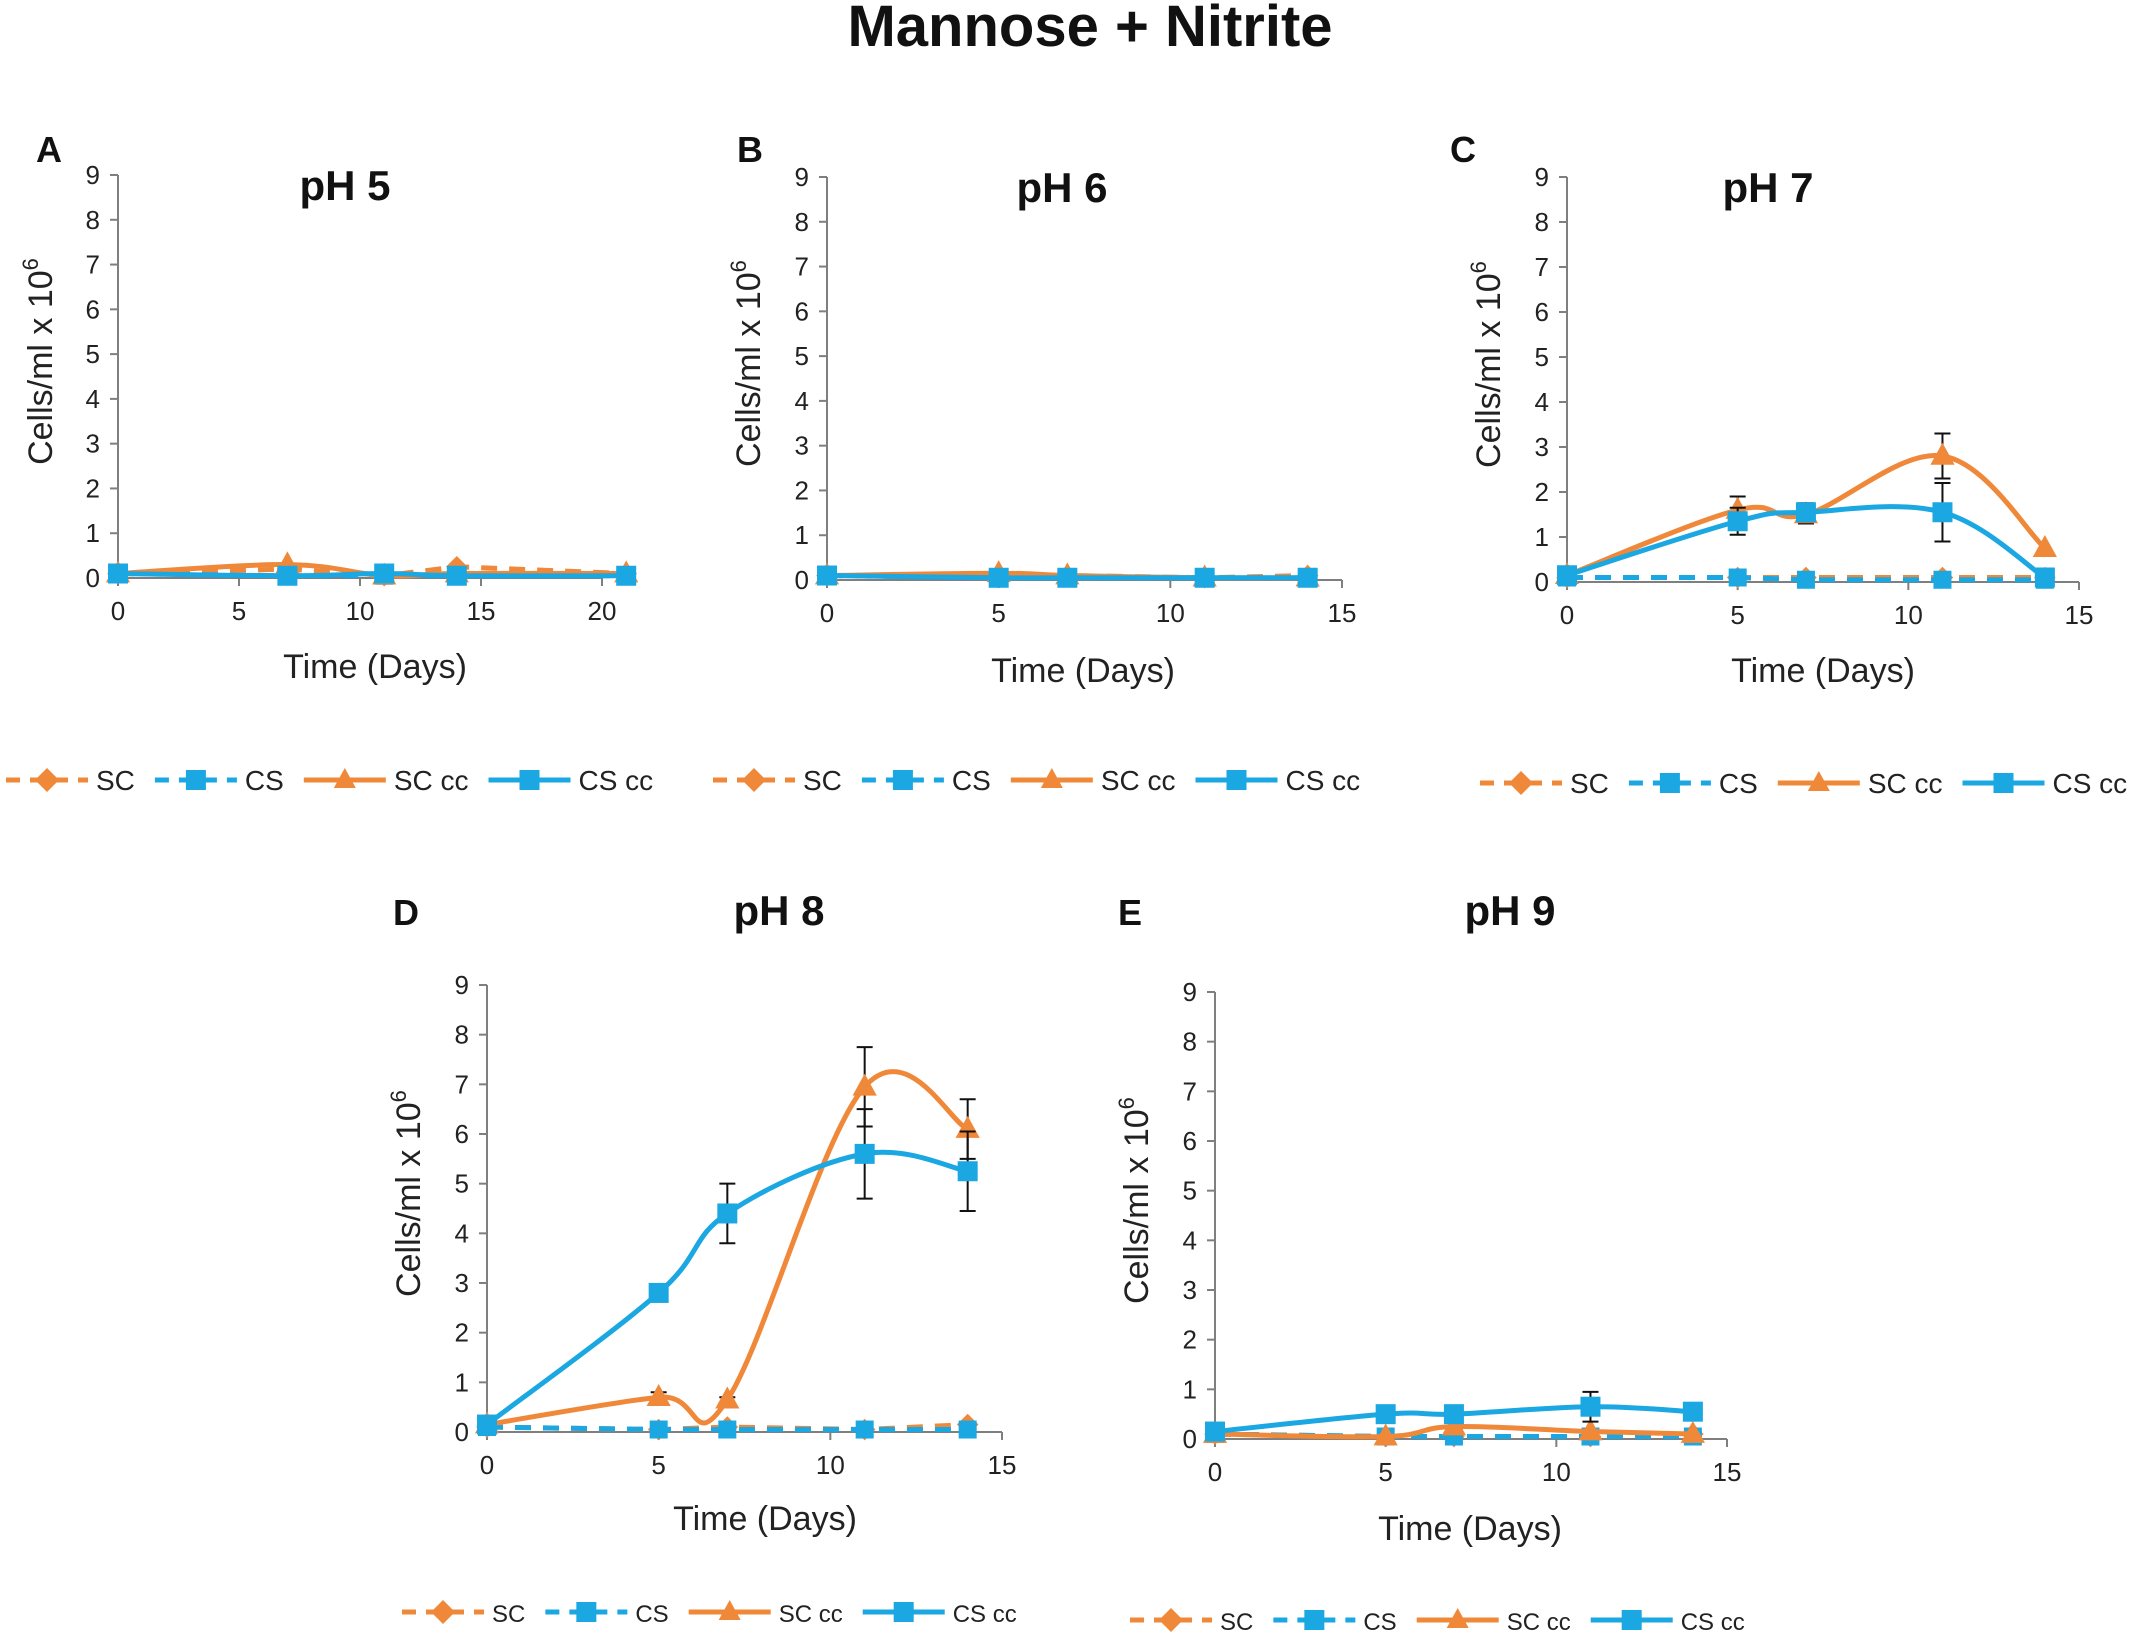 The width and height of the screenshot is (2139, 1634). What do you see at coordinates (386, 780) in the screenshot?
I see `legend-item: SC cc` at bounding box center [386, 780].